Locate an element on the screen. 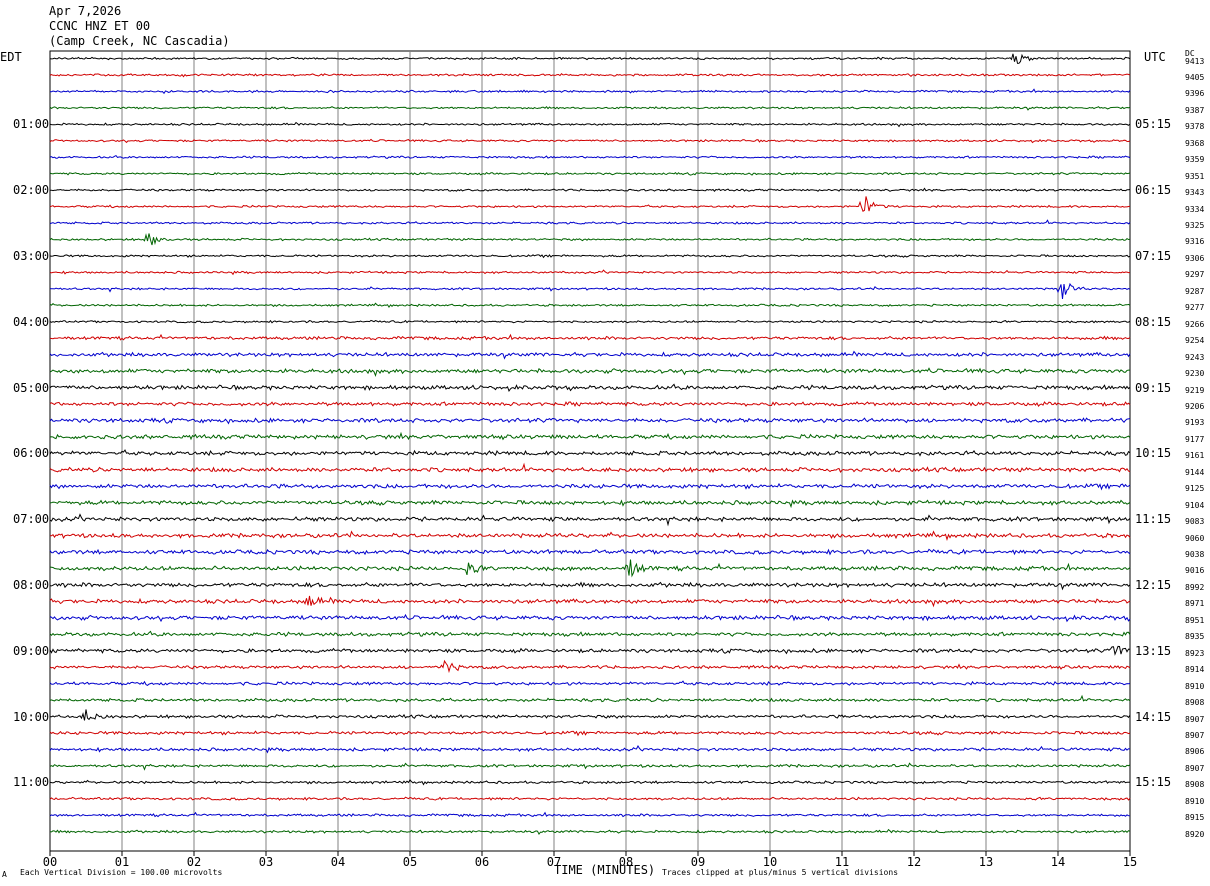 This screenshot has width=1210, height=886. dc-offset-label: 8906 is located at coordinates (1195, 752).